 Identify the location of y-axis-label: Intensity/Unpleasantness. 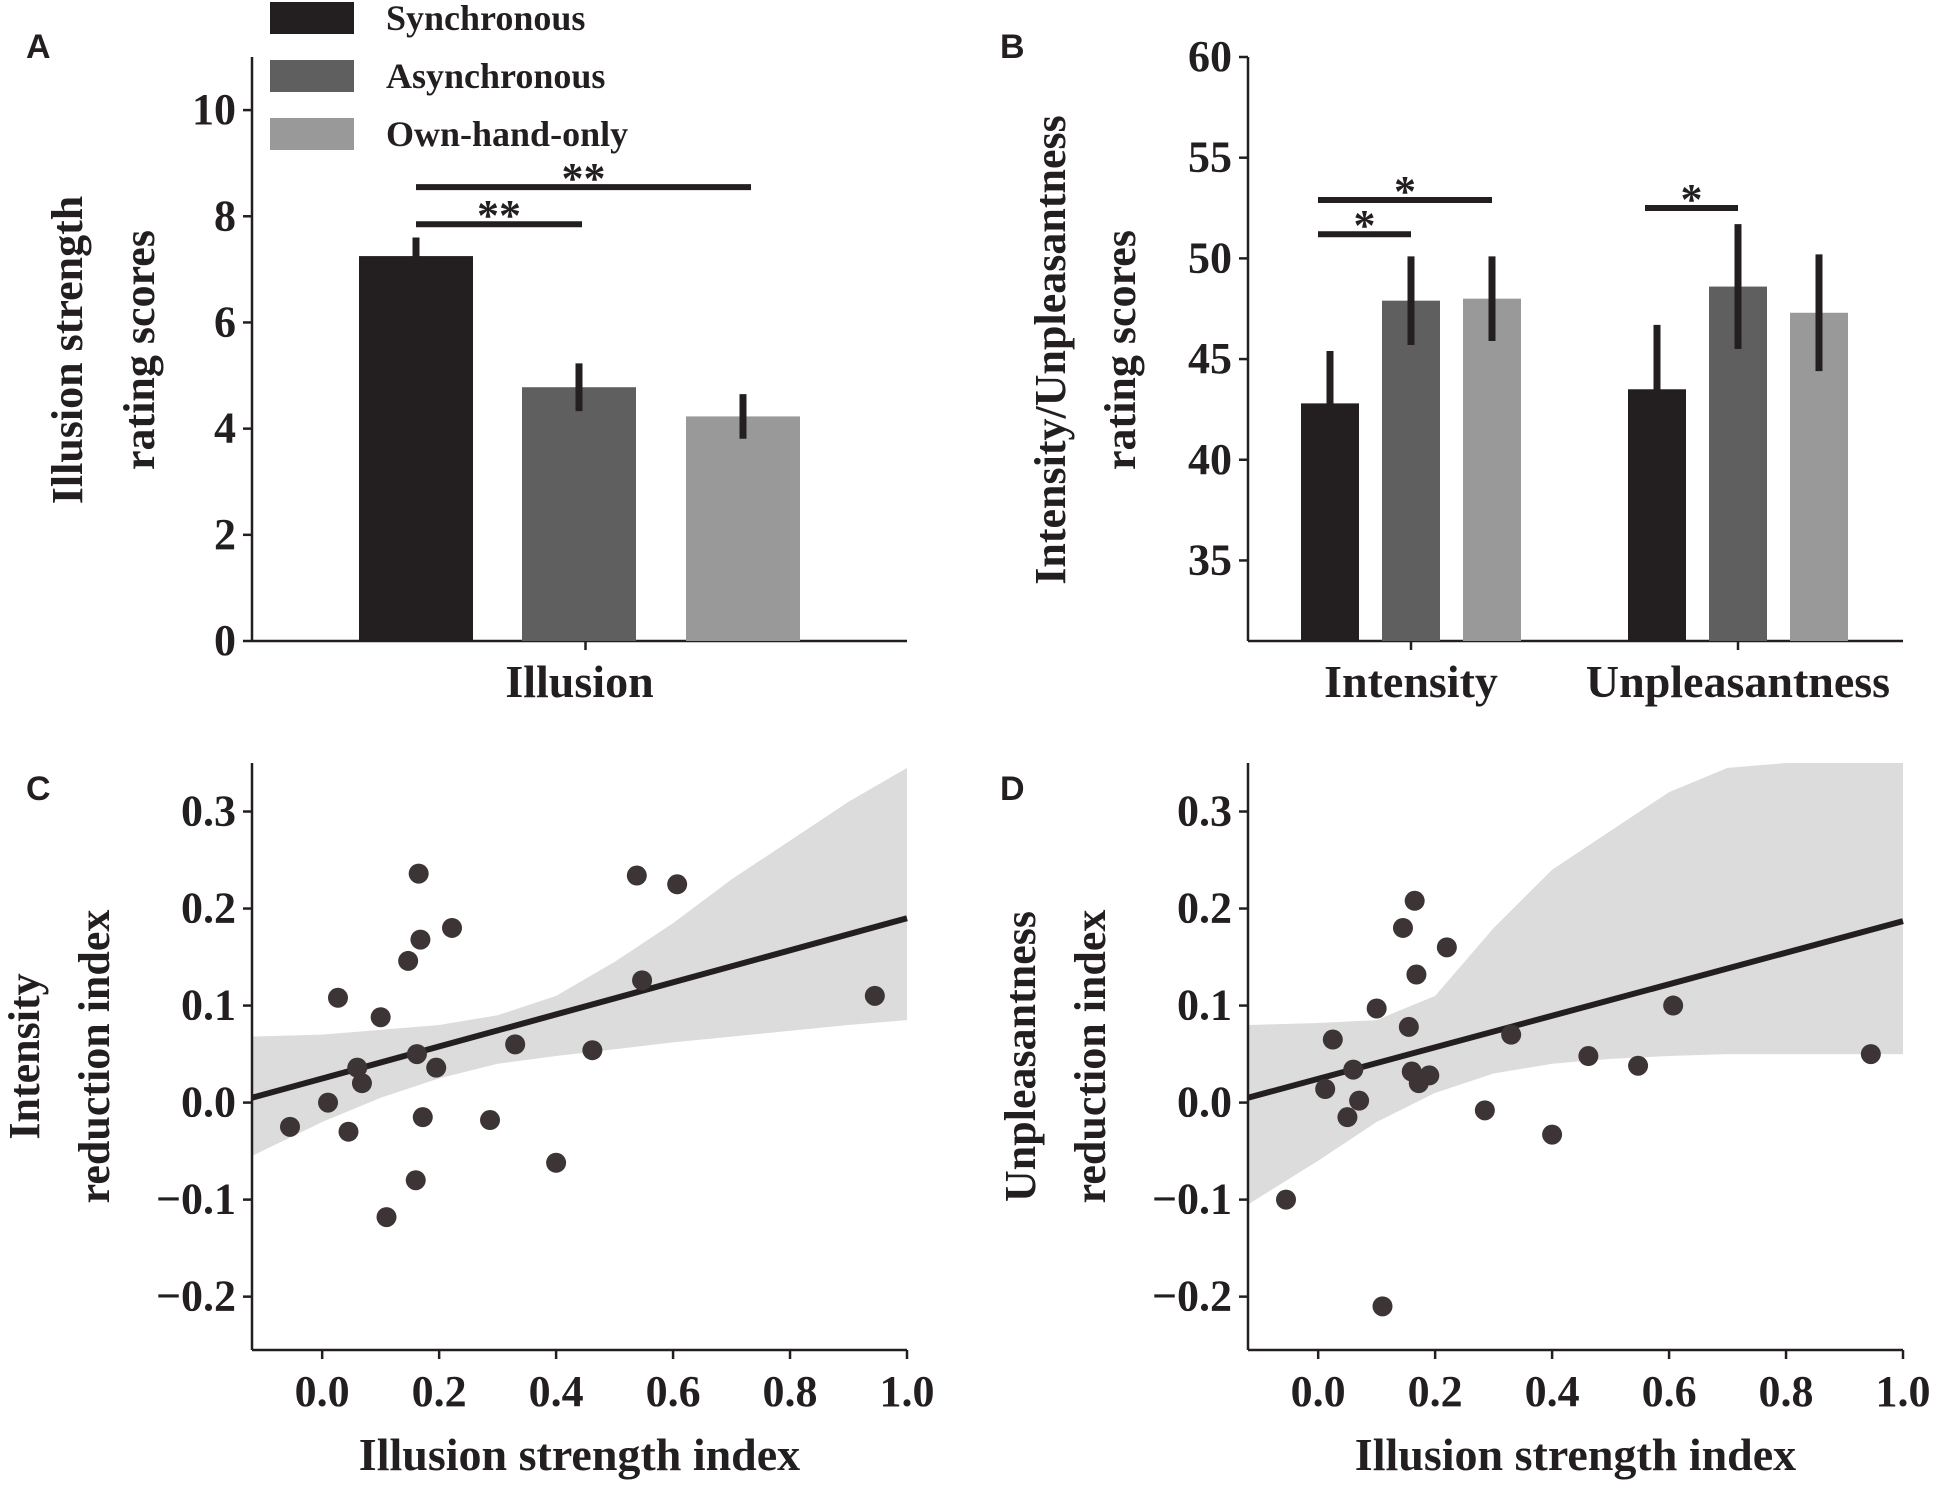
(1050, 349).